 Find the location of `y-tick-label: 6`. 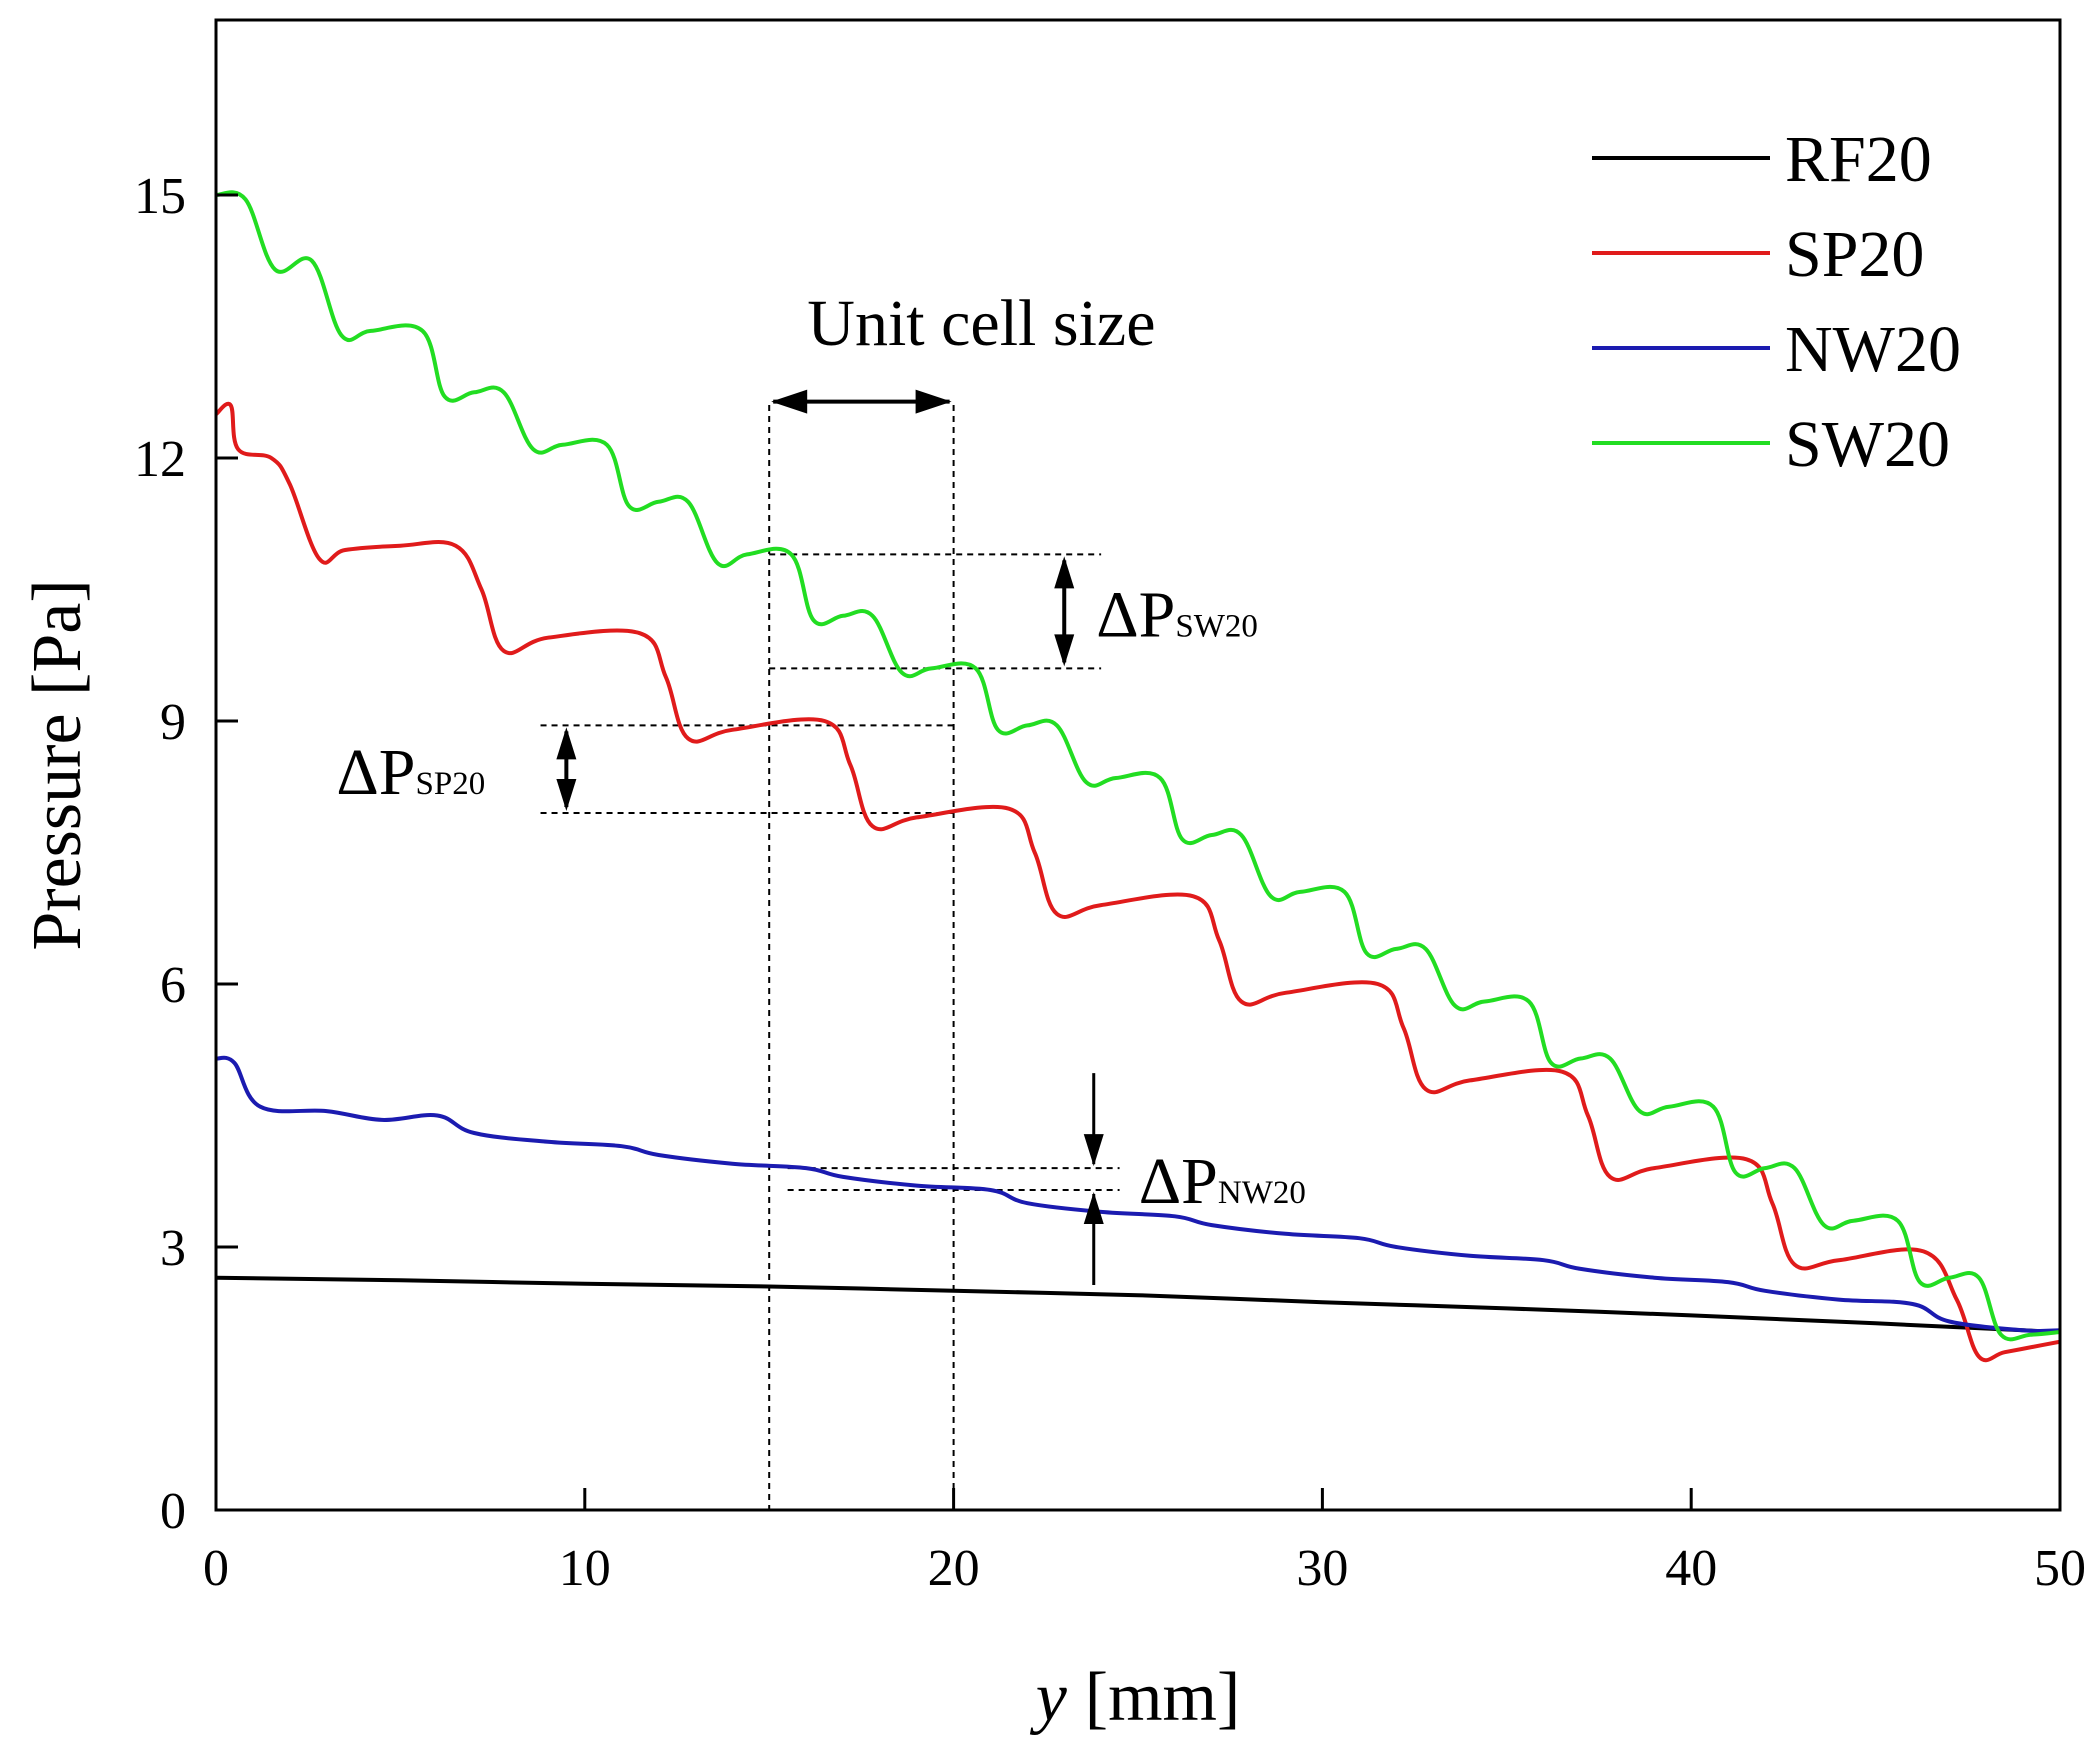

y-tick-label: 6 is located at coordinates (173, 985).